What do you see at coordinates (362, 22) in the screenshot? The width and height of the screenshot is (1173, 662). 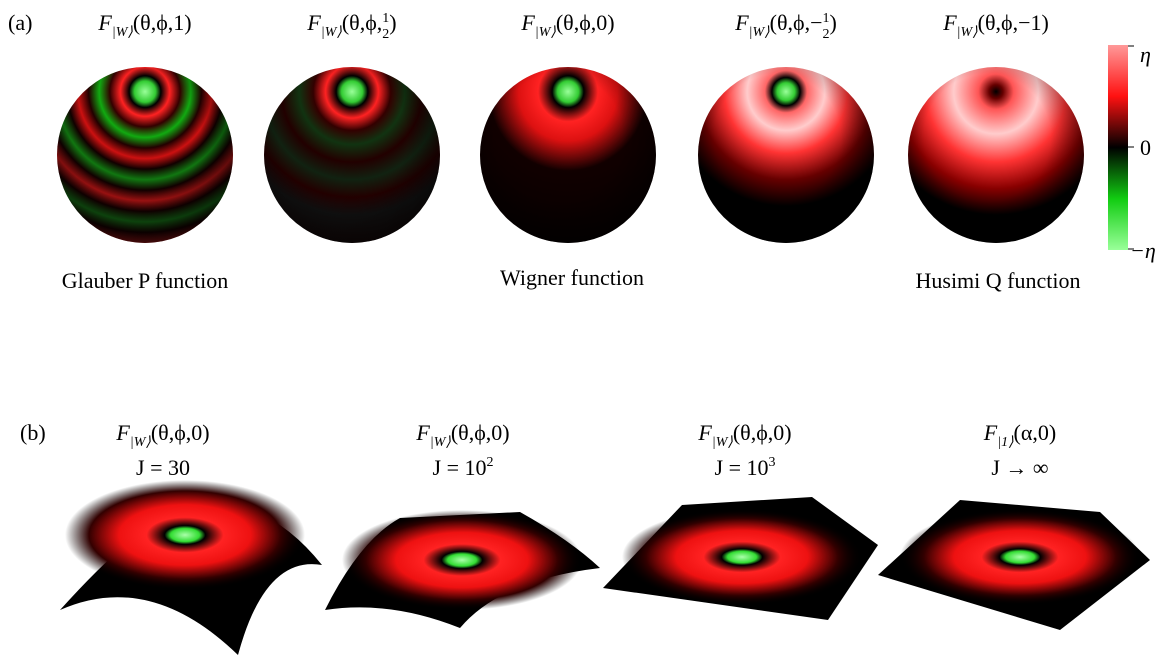 I see `title-args: (θ,ϕ,` at bounding box center [362, 22].